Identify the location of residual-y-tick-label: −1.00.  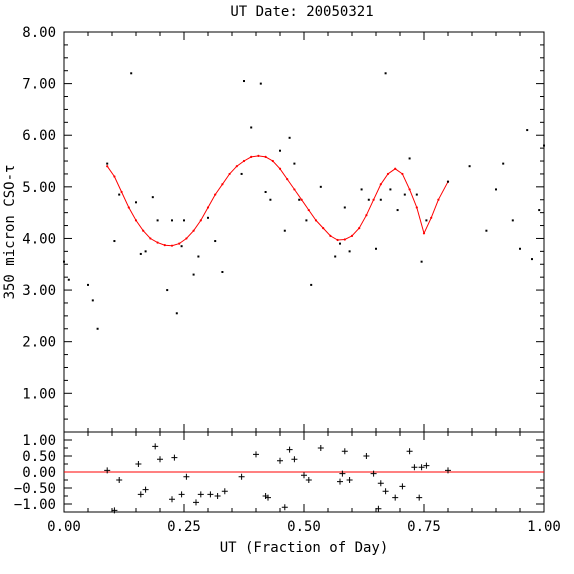
(35, 505).